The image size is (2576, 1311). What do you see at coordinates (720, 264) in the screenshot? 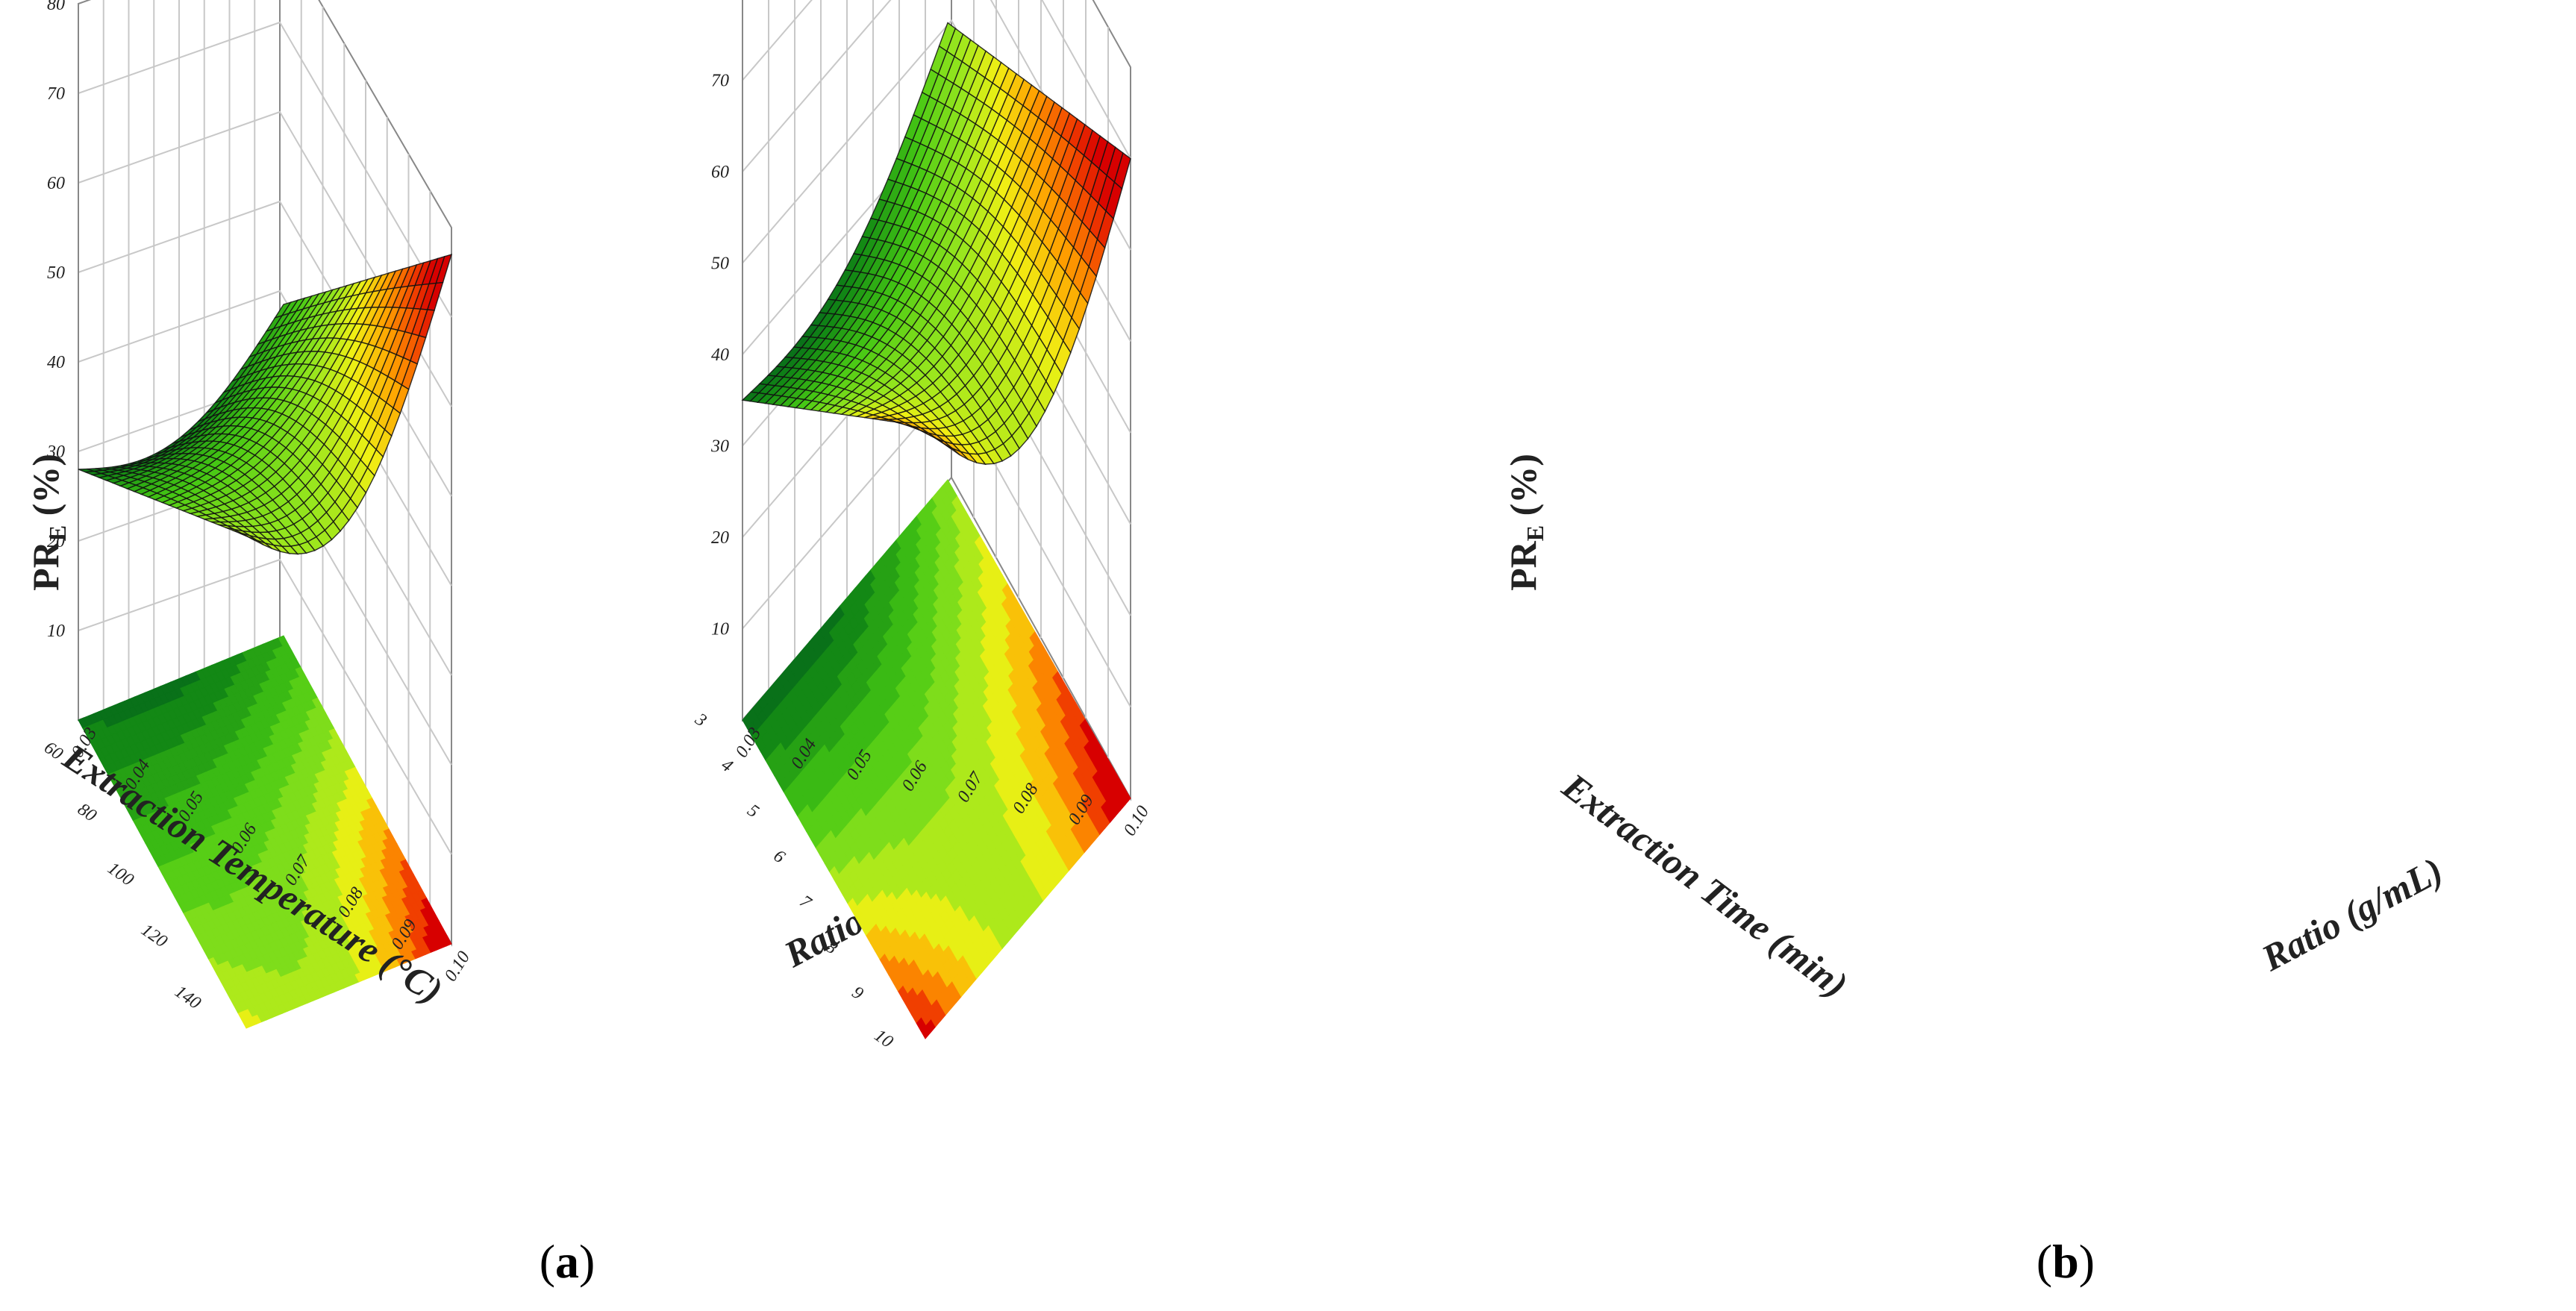
I see `b-z-tick-label: 50` at bounding box center [720, 264].